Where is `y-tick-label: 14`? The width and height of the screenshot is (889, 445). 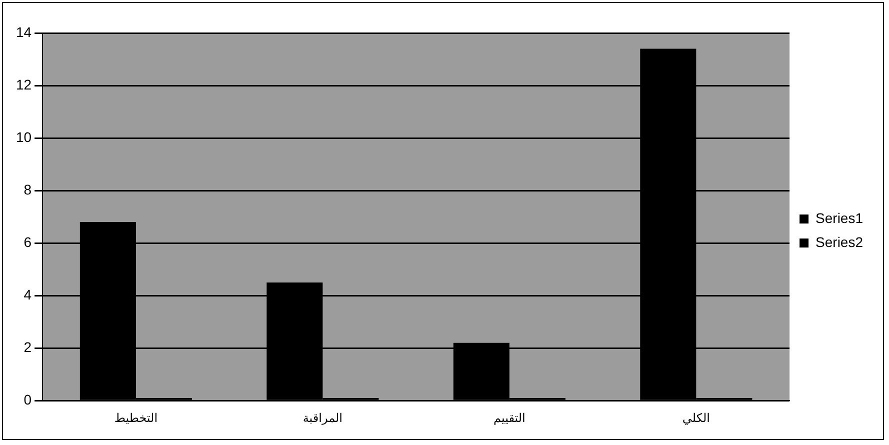 y-tick-label: 14 is located at coordinates (24, 32).